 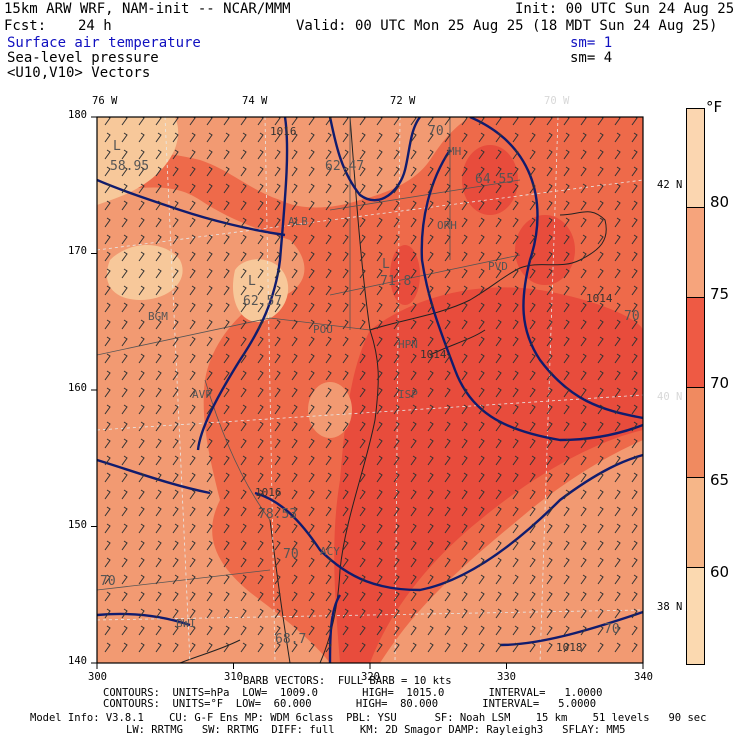 What do you see at coordinates (298, 221) in the screenshot?
I see `station-alb: ALB` at bounding box center [298, 221].